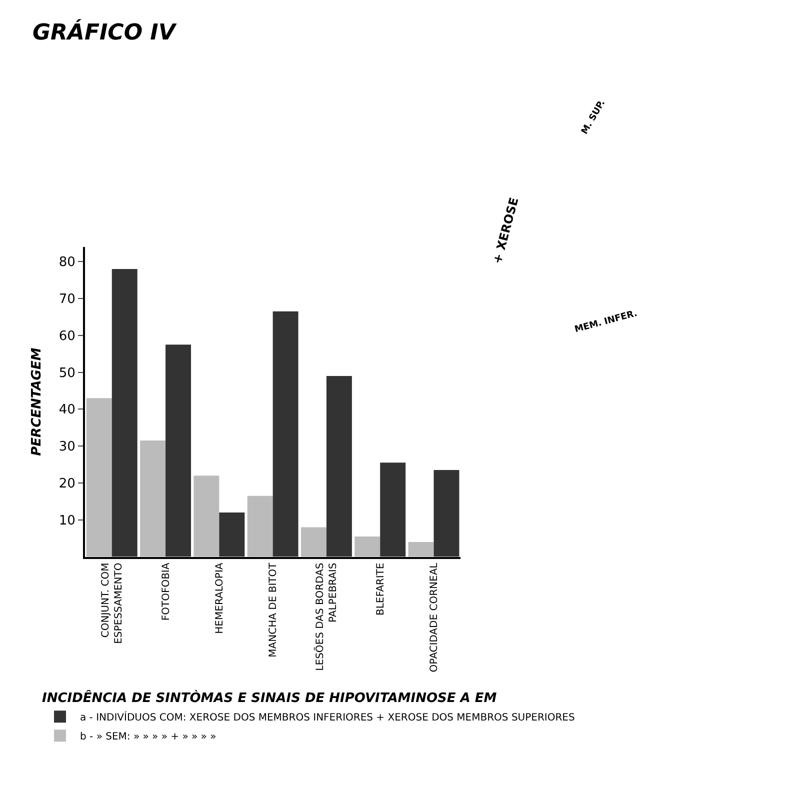 The height and width of the screenshot is (796, 811). I want to click on y-tick-label: 40, so click(67, 410).